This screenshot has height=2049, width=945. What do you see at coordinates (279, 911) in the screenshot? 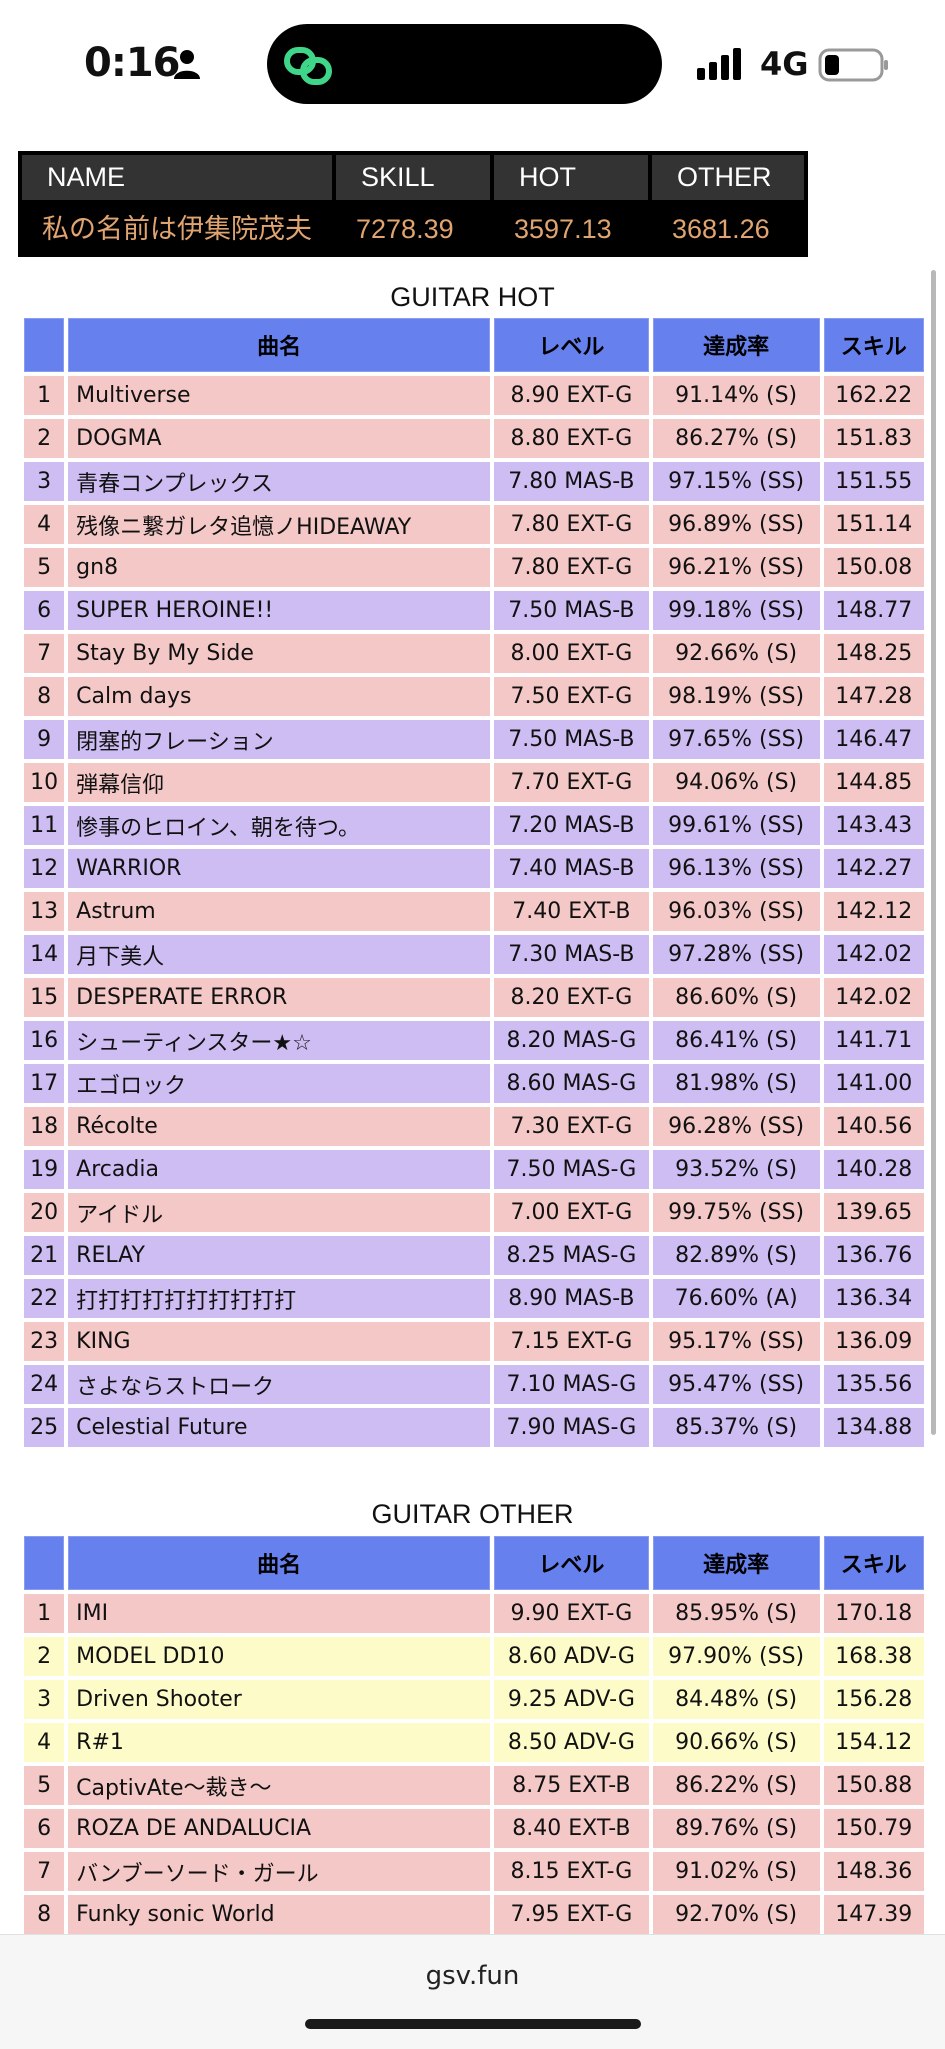
I see `song-title: Astrum` at bounding box center [279, 911].